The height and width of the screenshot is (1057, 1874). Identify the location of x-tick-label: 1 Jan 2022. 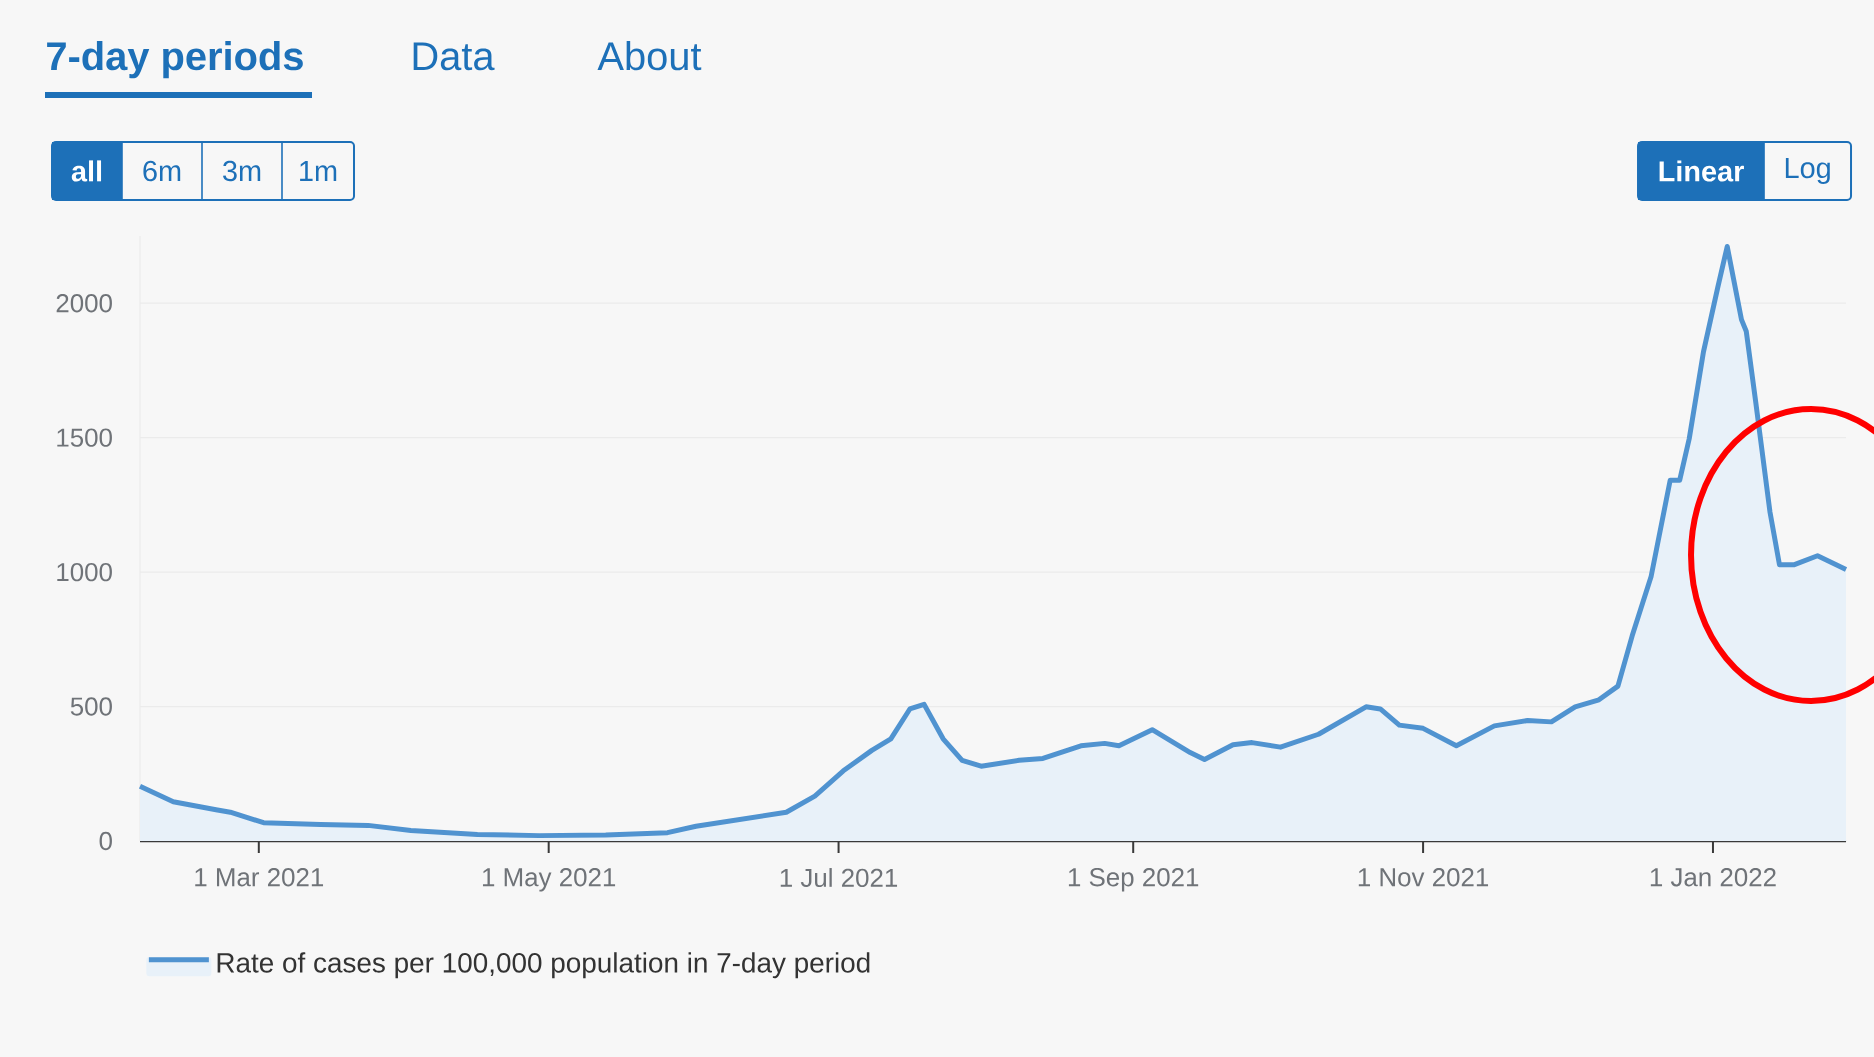
(1713, 877).